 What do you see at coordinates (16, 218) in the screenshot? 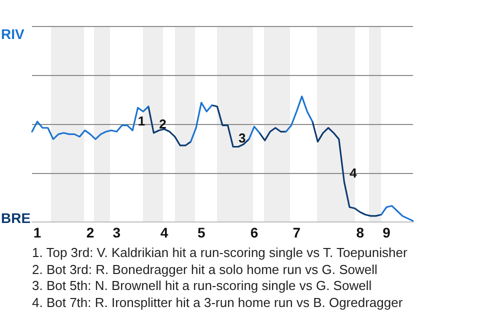
I see `text: BRE` at bounding box center [16, 218].